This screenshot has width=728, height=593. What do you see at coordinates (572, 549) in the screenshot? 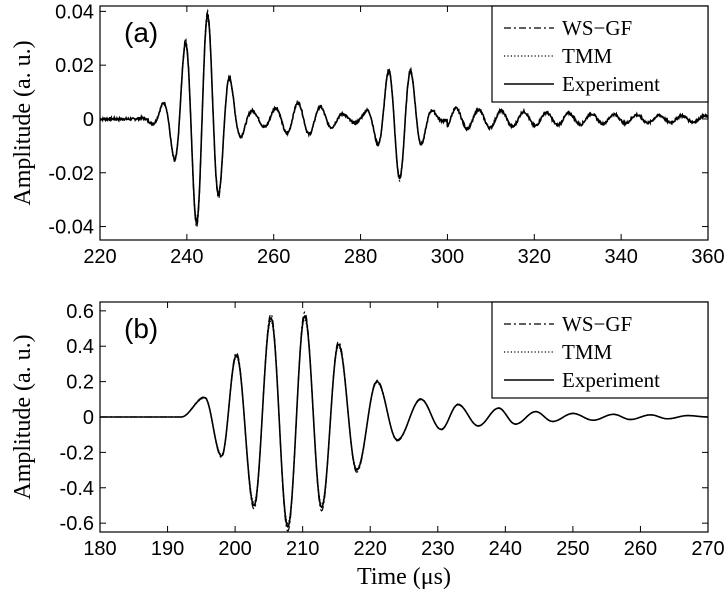
I see `x-tick-label: 250` at bounding box center [572, 549].